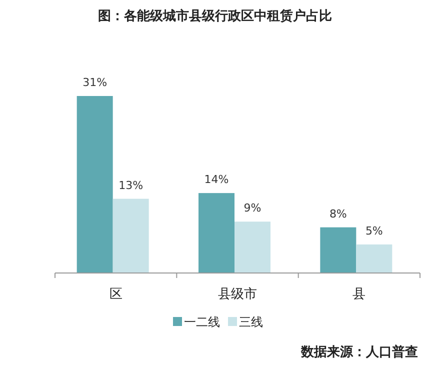 The width and height of the screenshot is (430, 365). Describe the element at coordinates (374, 231) in the screenshot. I see `data-label: 5%` at that location.